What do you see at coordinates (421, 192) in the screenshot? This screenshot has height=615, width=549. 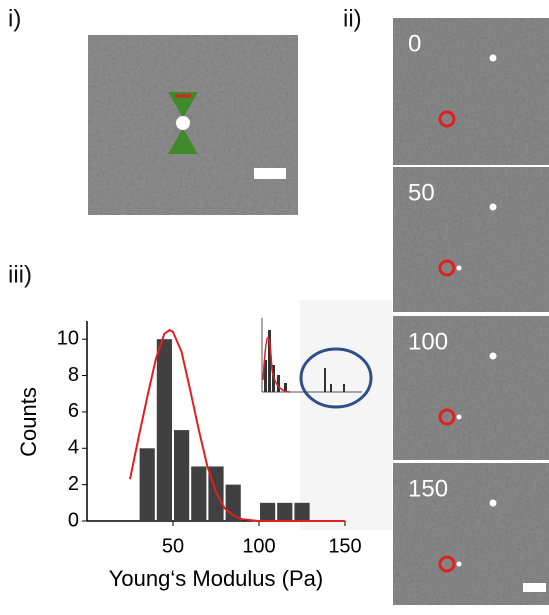 I see `frame-label: 50` at bounding box center [421, 192].